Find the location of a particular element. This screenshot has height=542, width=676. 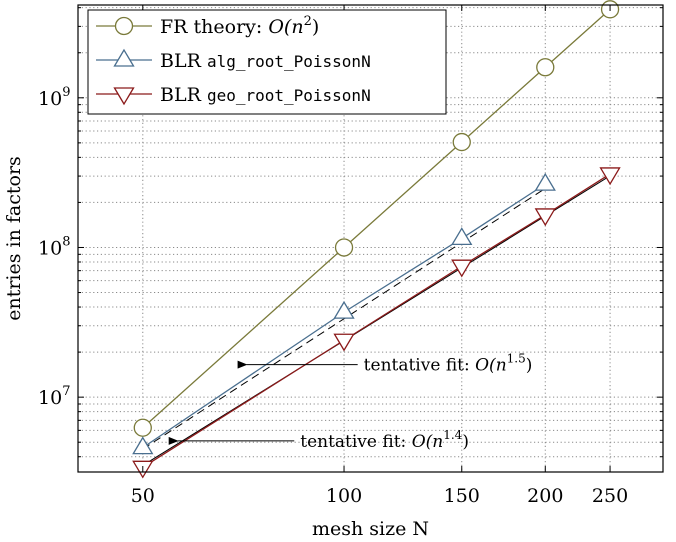

x-tick-label: 200 is located at coordinates (545, 496).